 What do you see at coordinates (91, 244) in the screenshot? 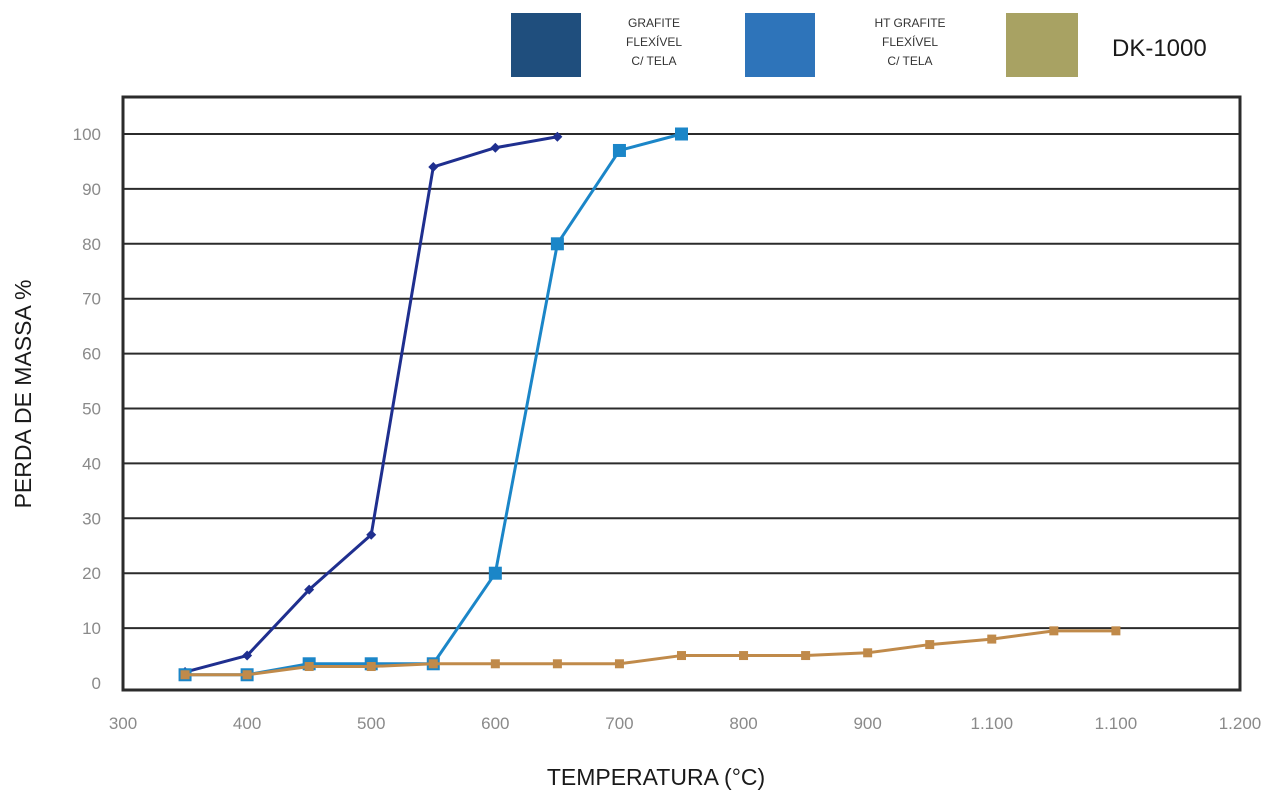
I see `y-tick-label: 80` at bounding box center [91, 244].